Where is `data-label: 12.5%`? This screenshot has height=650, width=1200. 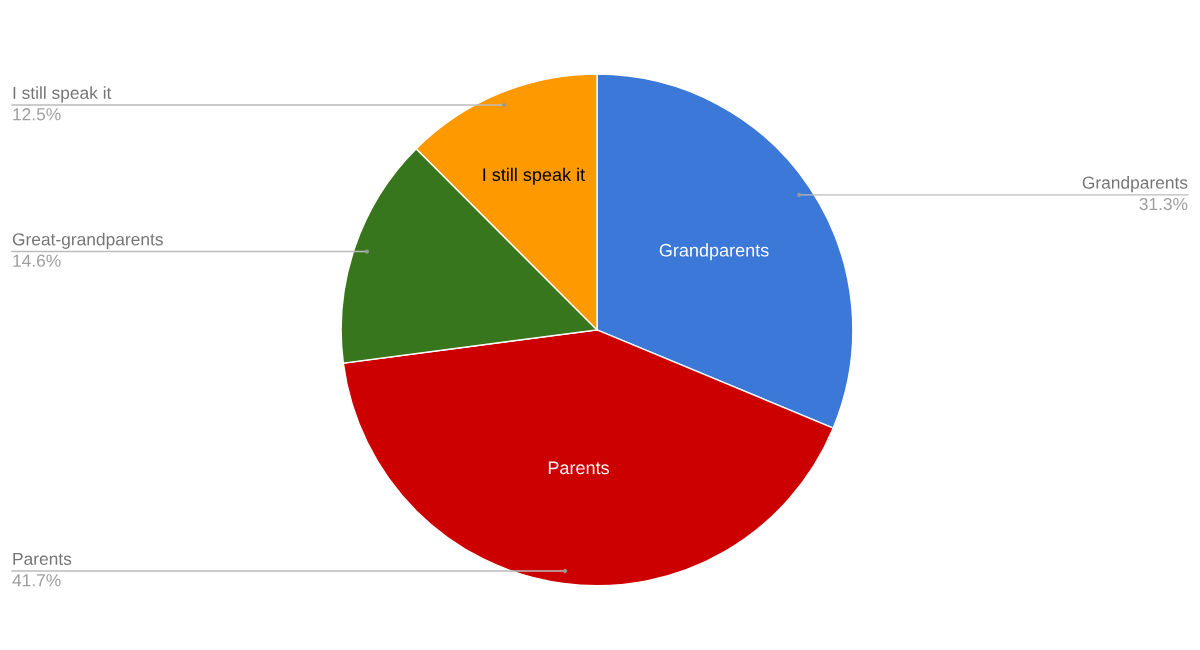 data-label: 12.5% is located at coordinates (37, 114).